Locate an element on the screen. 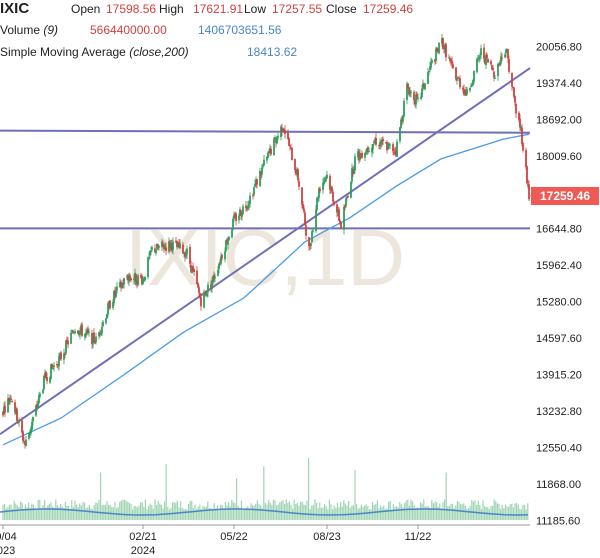  sma-param: (close,200) is located at coordinates (159, 52).